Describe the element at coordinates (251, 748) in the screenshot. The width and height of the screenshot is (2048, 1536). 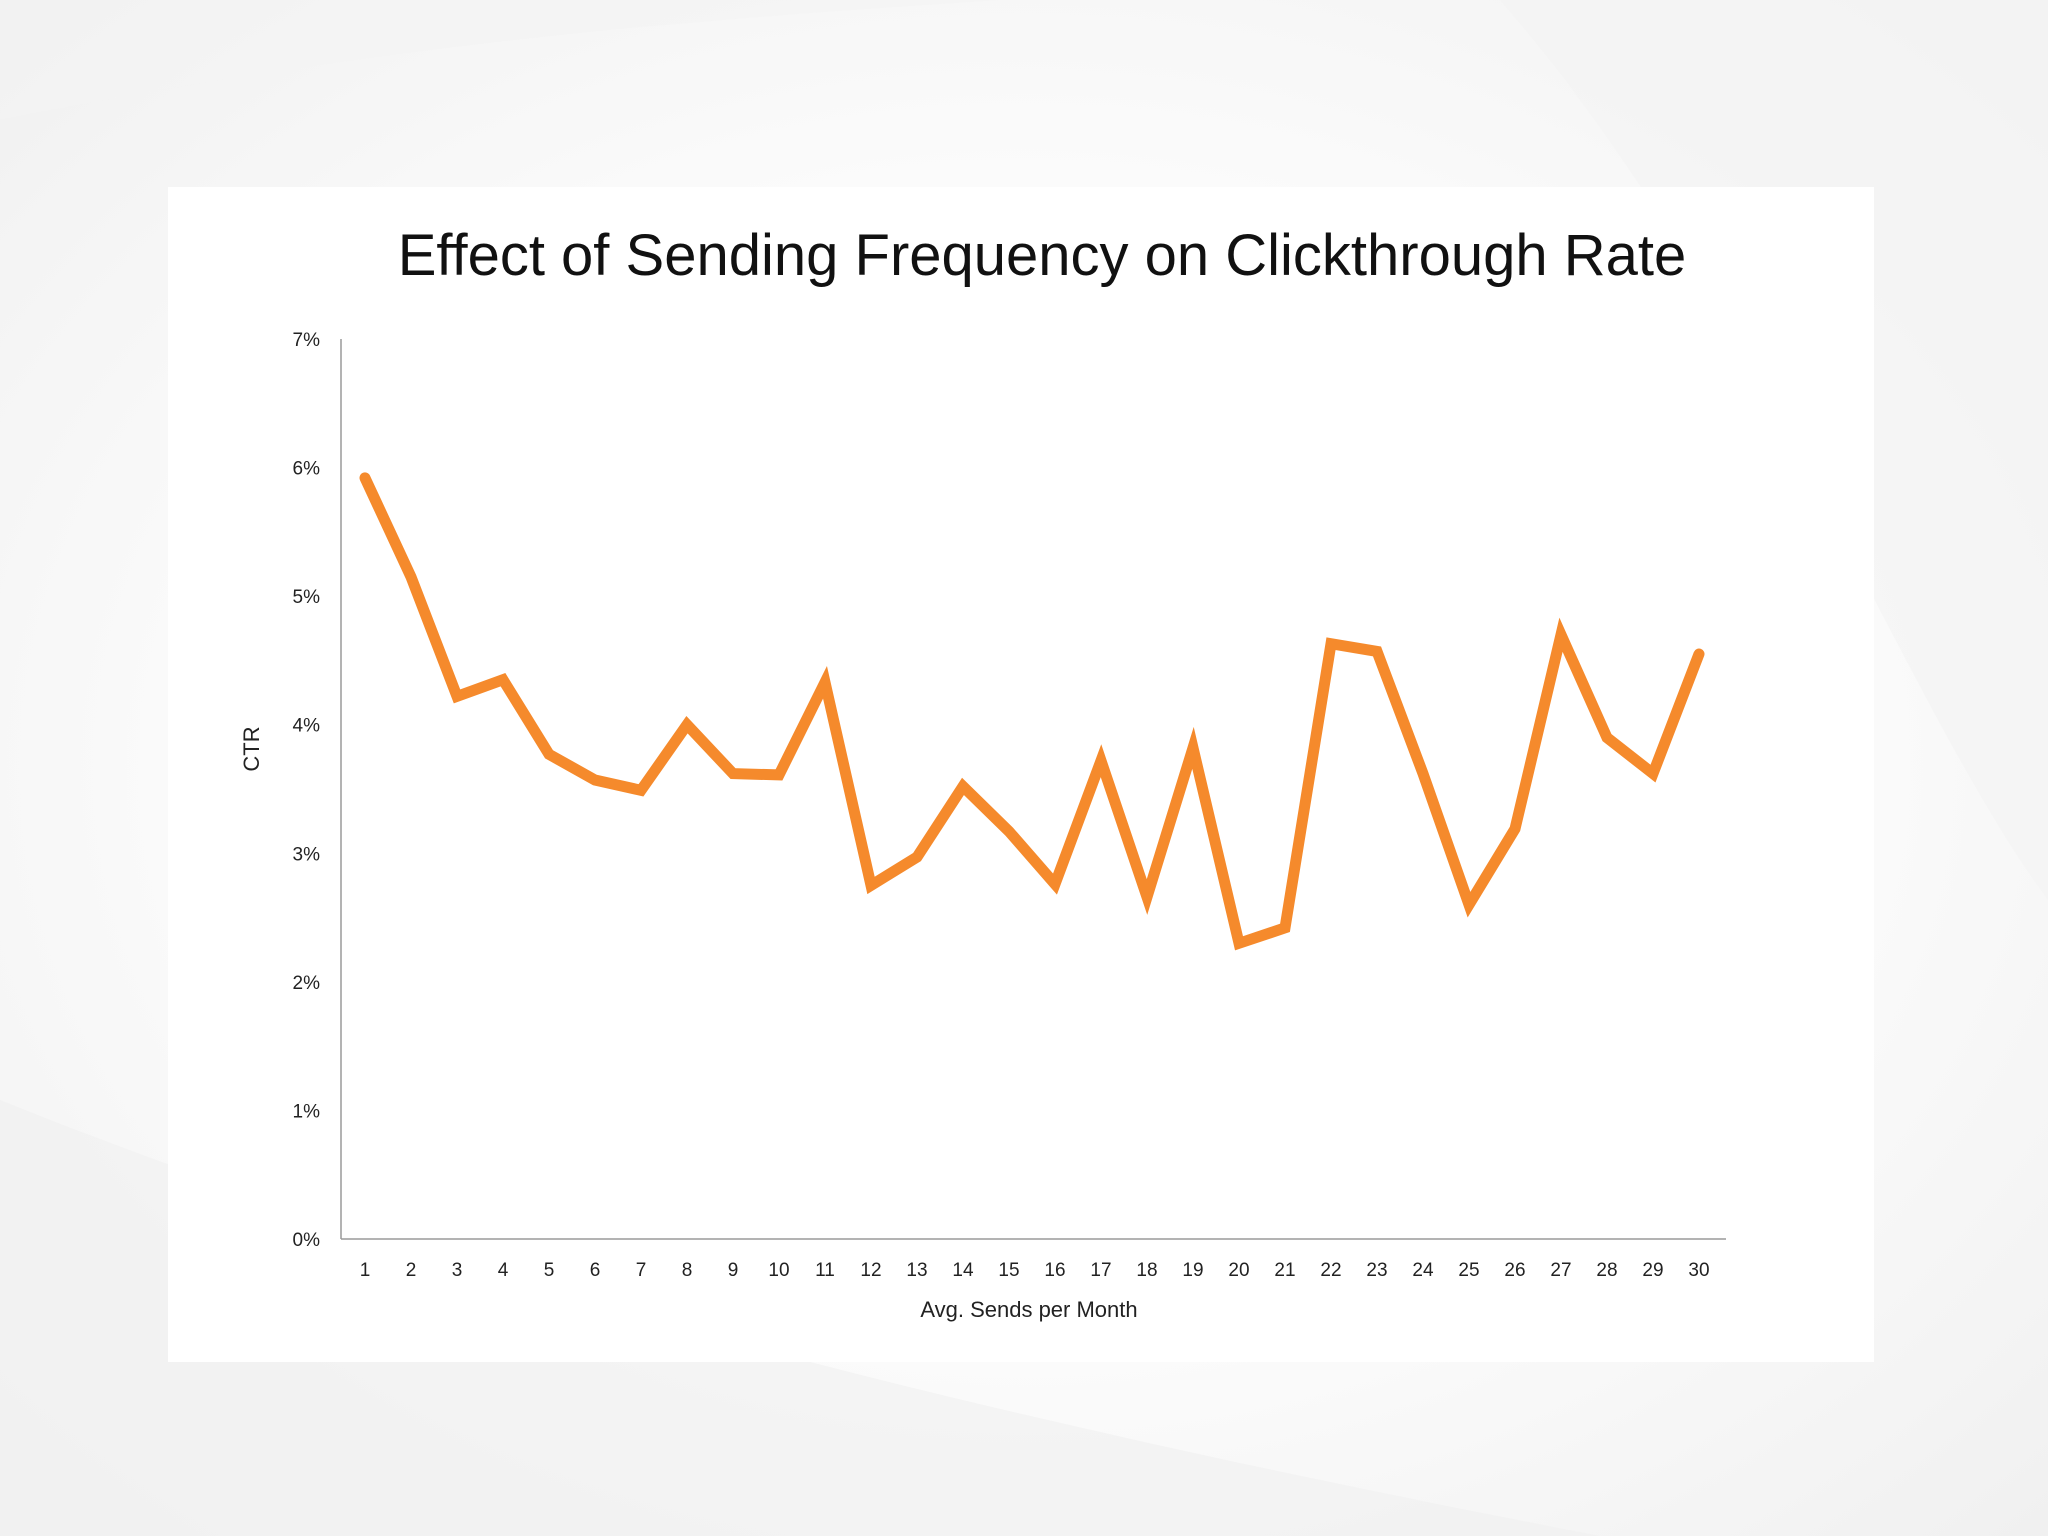
I see `y-axis-title: CTR` at that location.